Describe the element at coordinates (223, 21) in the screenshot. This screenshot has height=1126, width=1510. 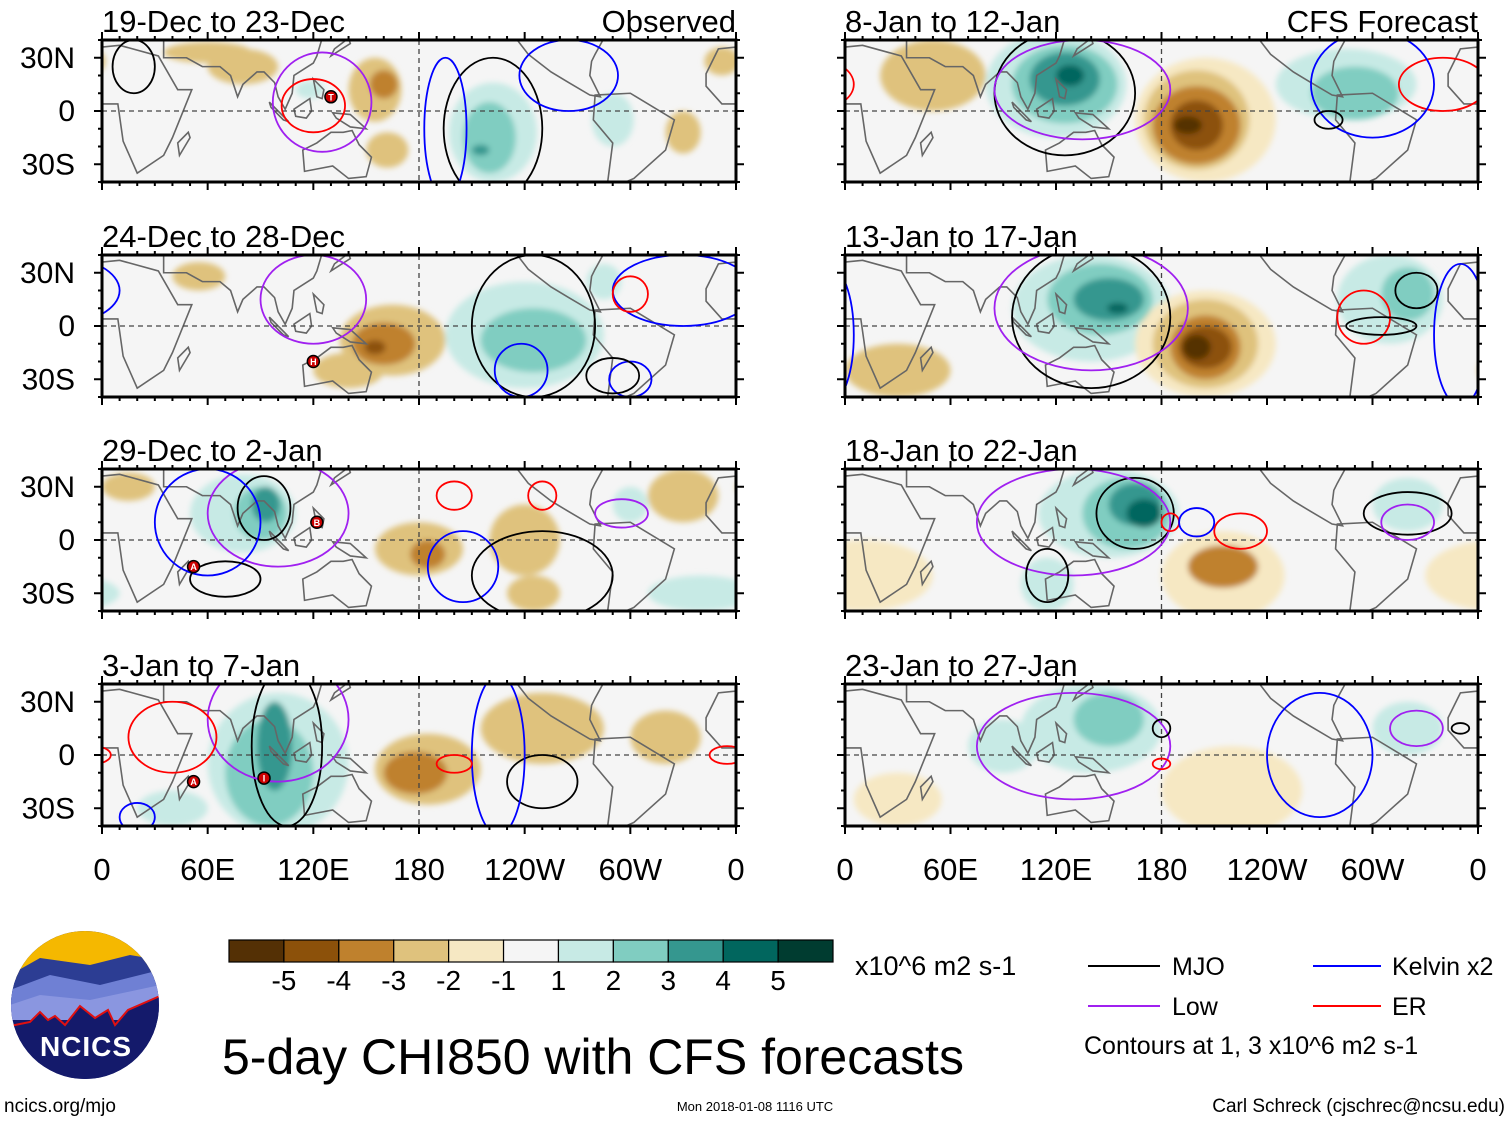
I see `panel-title: 19-Dec to 23-Dec` at that location.